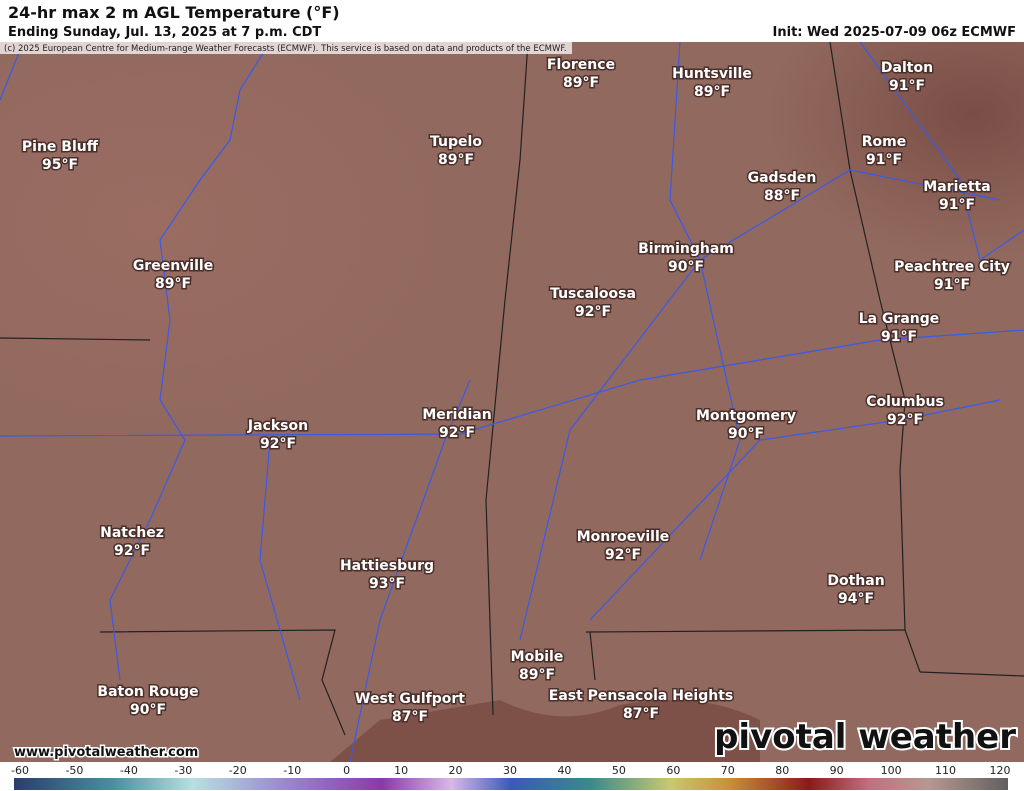 This screenshot has width=1024, height=791. I want to click on colorbar-tick-label: 0, so click(346, 770).